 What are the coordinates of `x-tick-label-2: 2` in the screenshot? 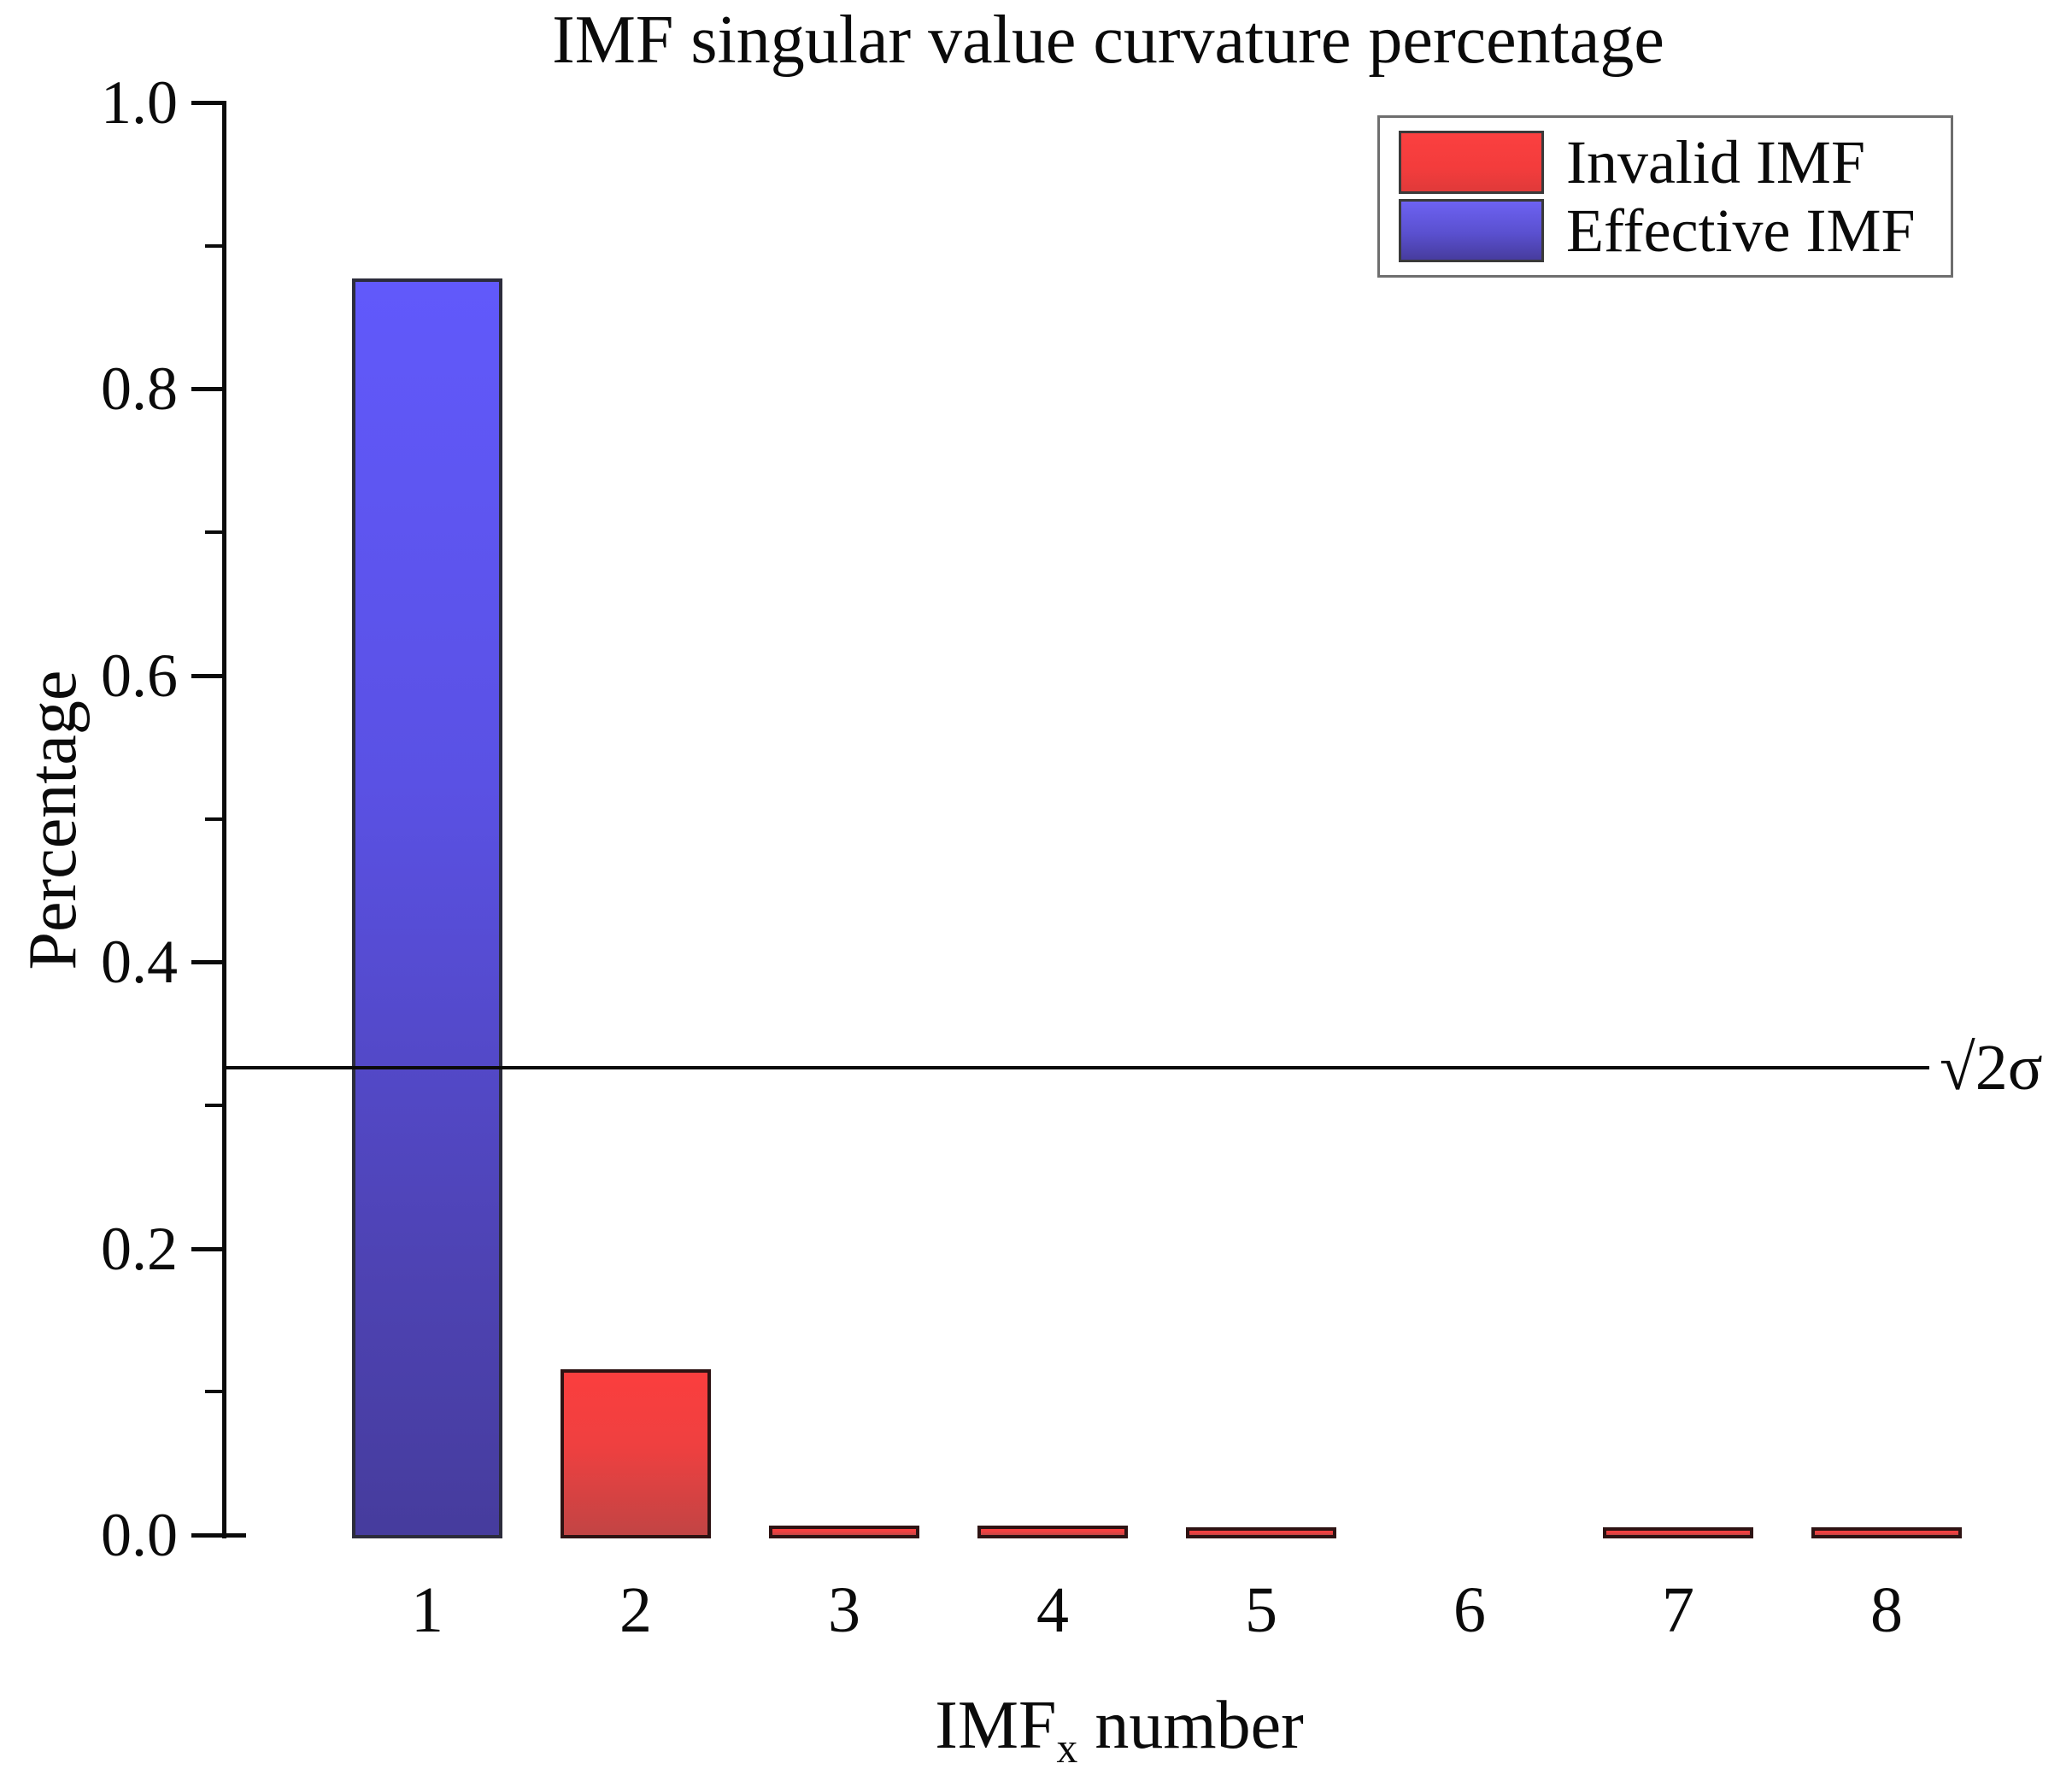 It's located at (635, 1610).